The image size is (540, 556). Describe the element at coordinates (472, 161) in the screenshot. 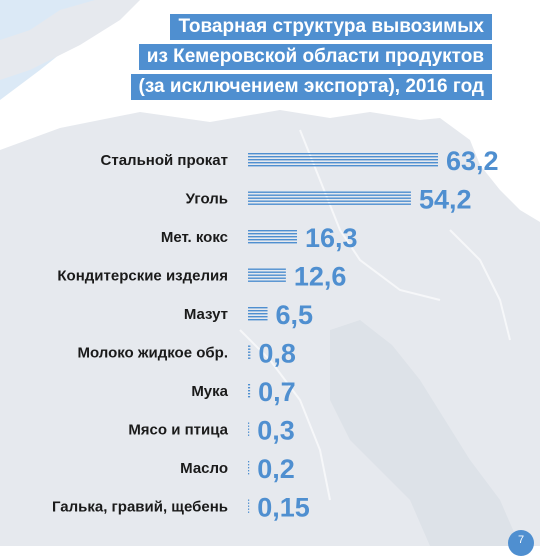

I see `value-label: 63,2` at that location.